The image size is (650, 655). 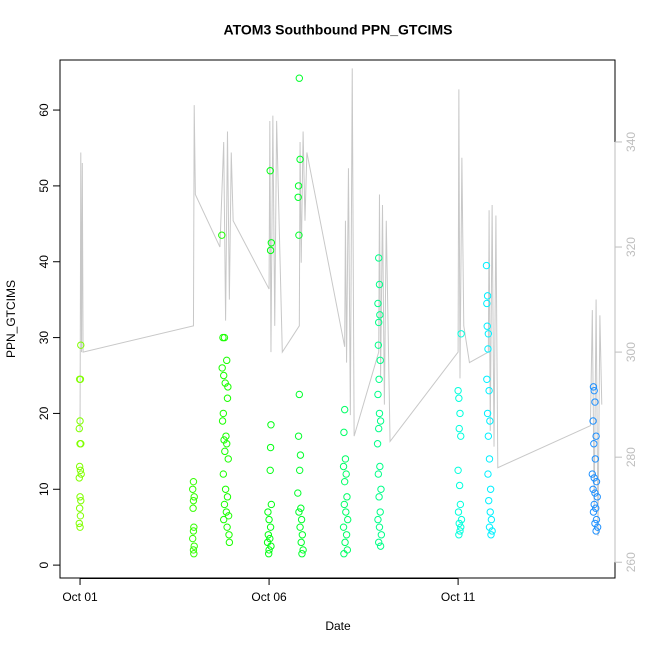 What do you see at coordinates (338, 30) in the screenshot?
I see `chart-title: ATOM3 Southbound PPN_GTCIMS` at bounding box center [338, 30].